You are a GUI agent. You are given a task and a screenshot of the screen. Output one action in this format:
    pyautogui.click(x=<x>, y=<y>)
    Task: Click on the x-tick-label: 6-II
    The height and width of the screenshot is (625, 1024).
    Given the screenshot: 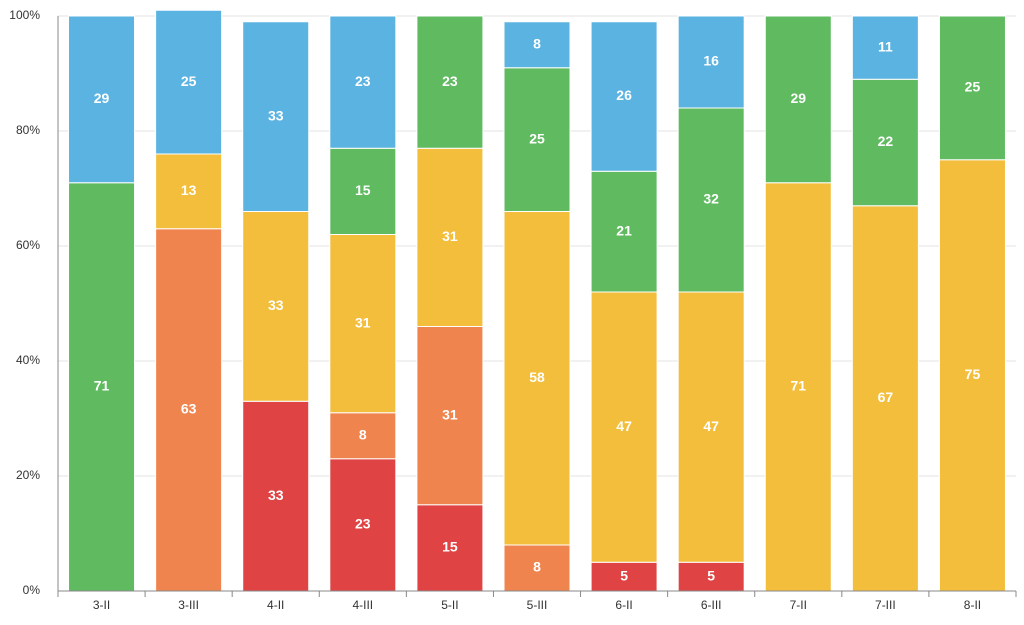 What is the action you would take?
    pyautogui.click(x=623, y=605)
    